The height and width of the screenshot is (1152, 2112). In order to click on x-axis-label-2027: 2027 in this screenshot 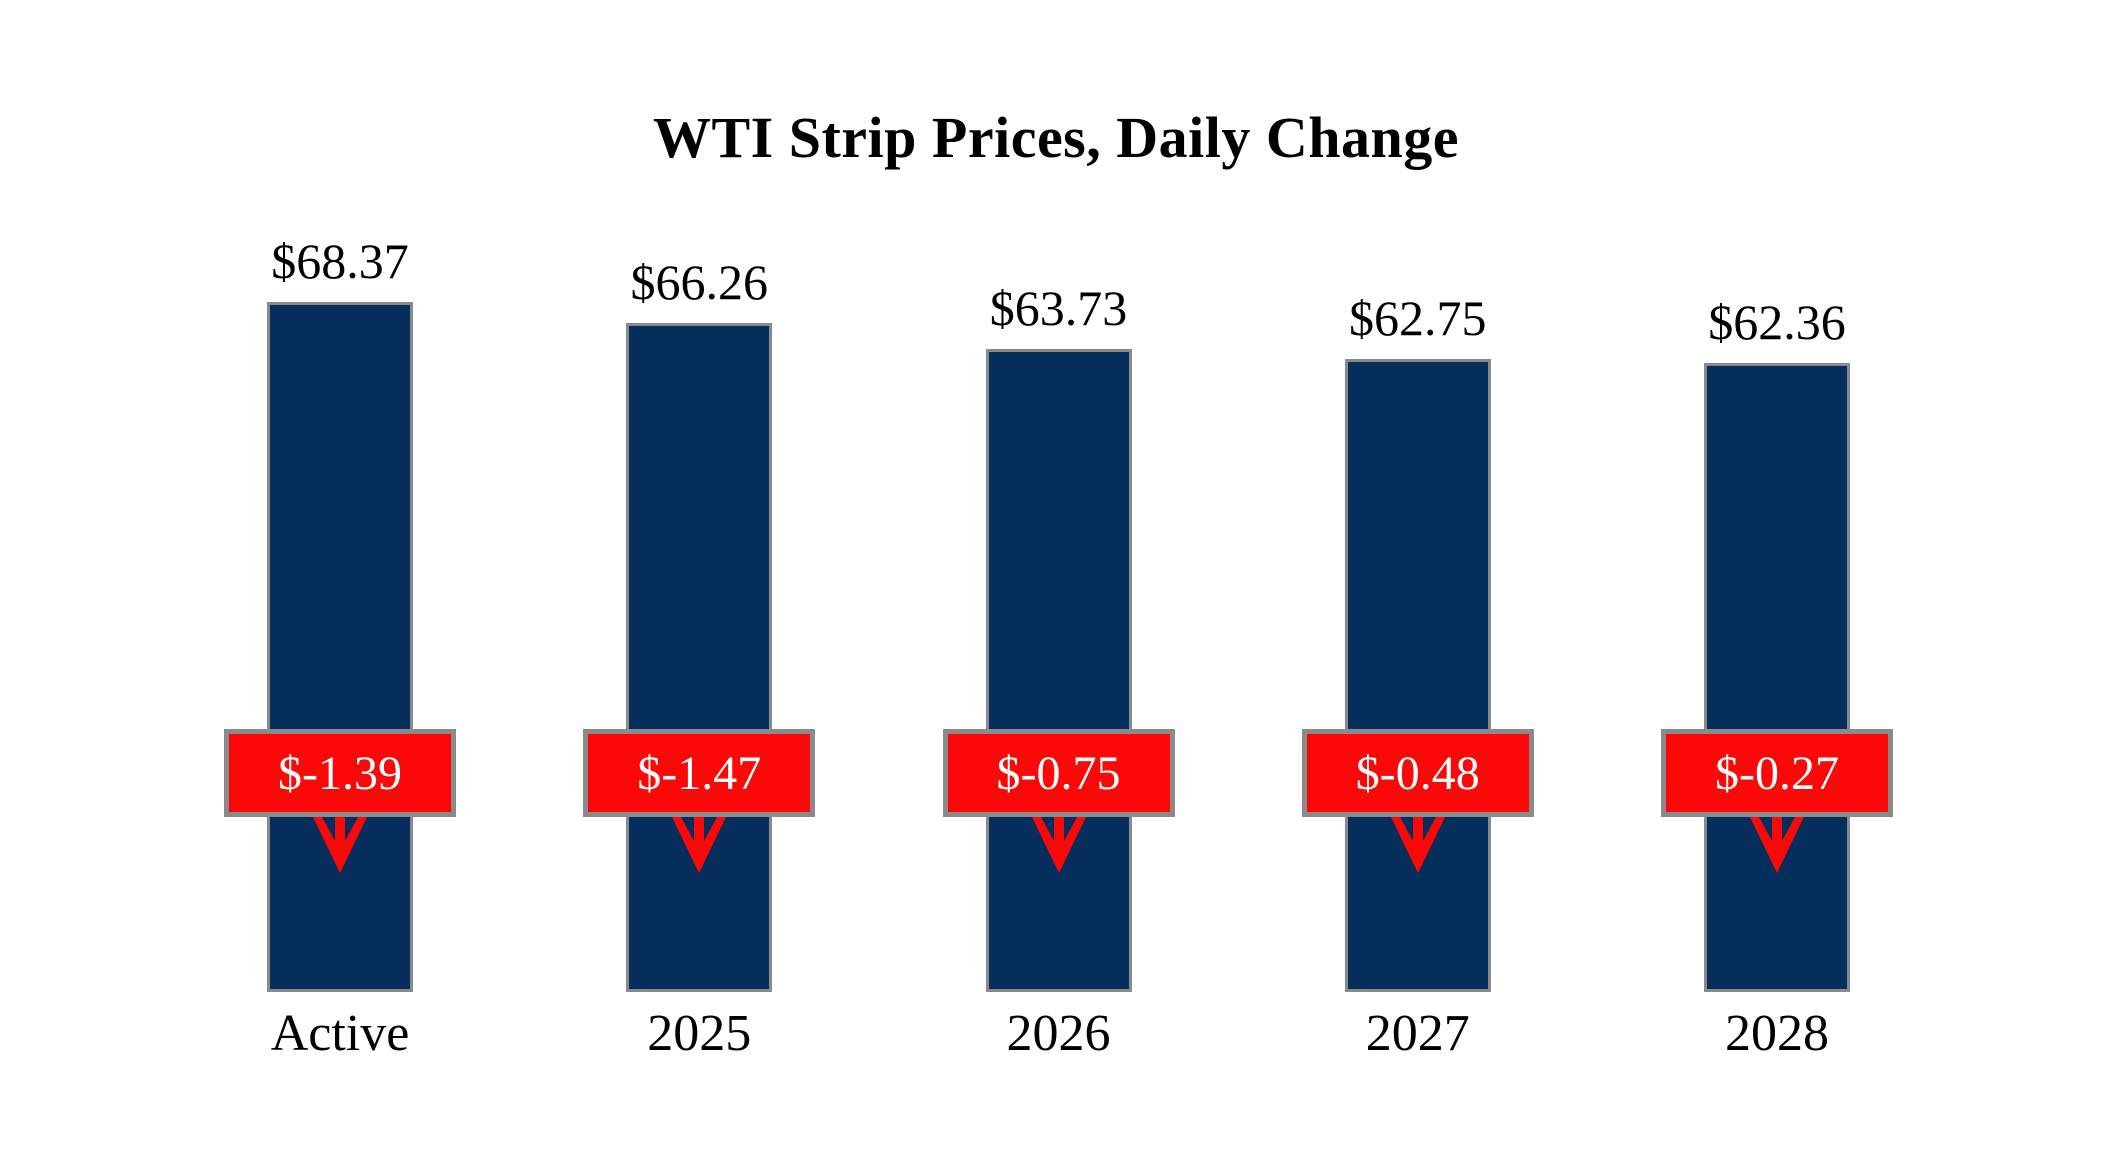, I will do `click(1417, 1033)`.